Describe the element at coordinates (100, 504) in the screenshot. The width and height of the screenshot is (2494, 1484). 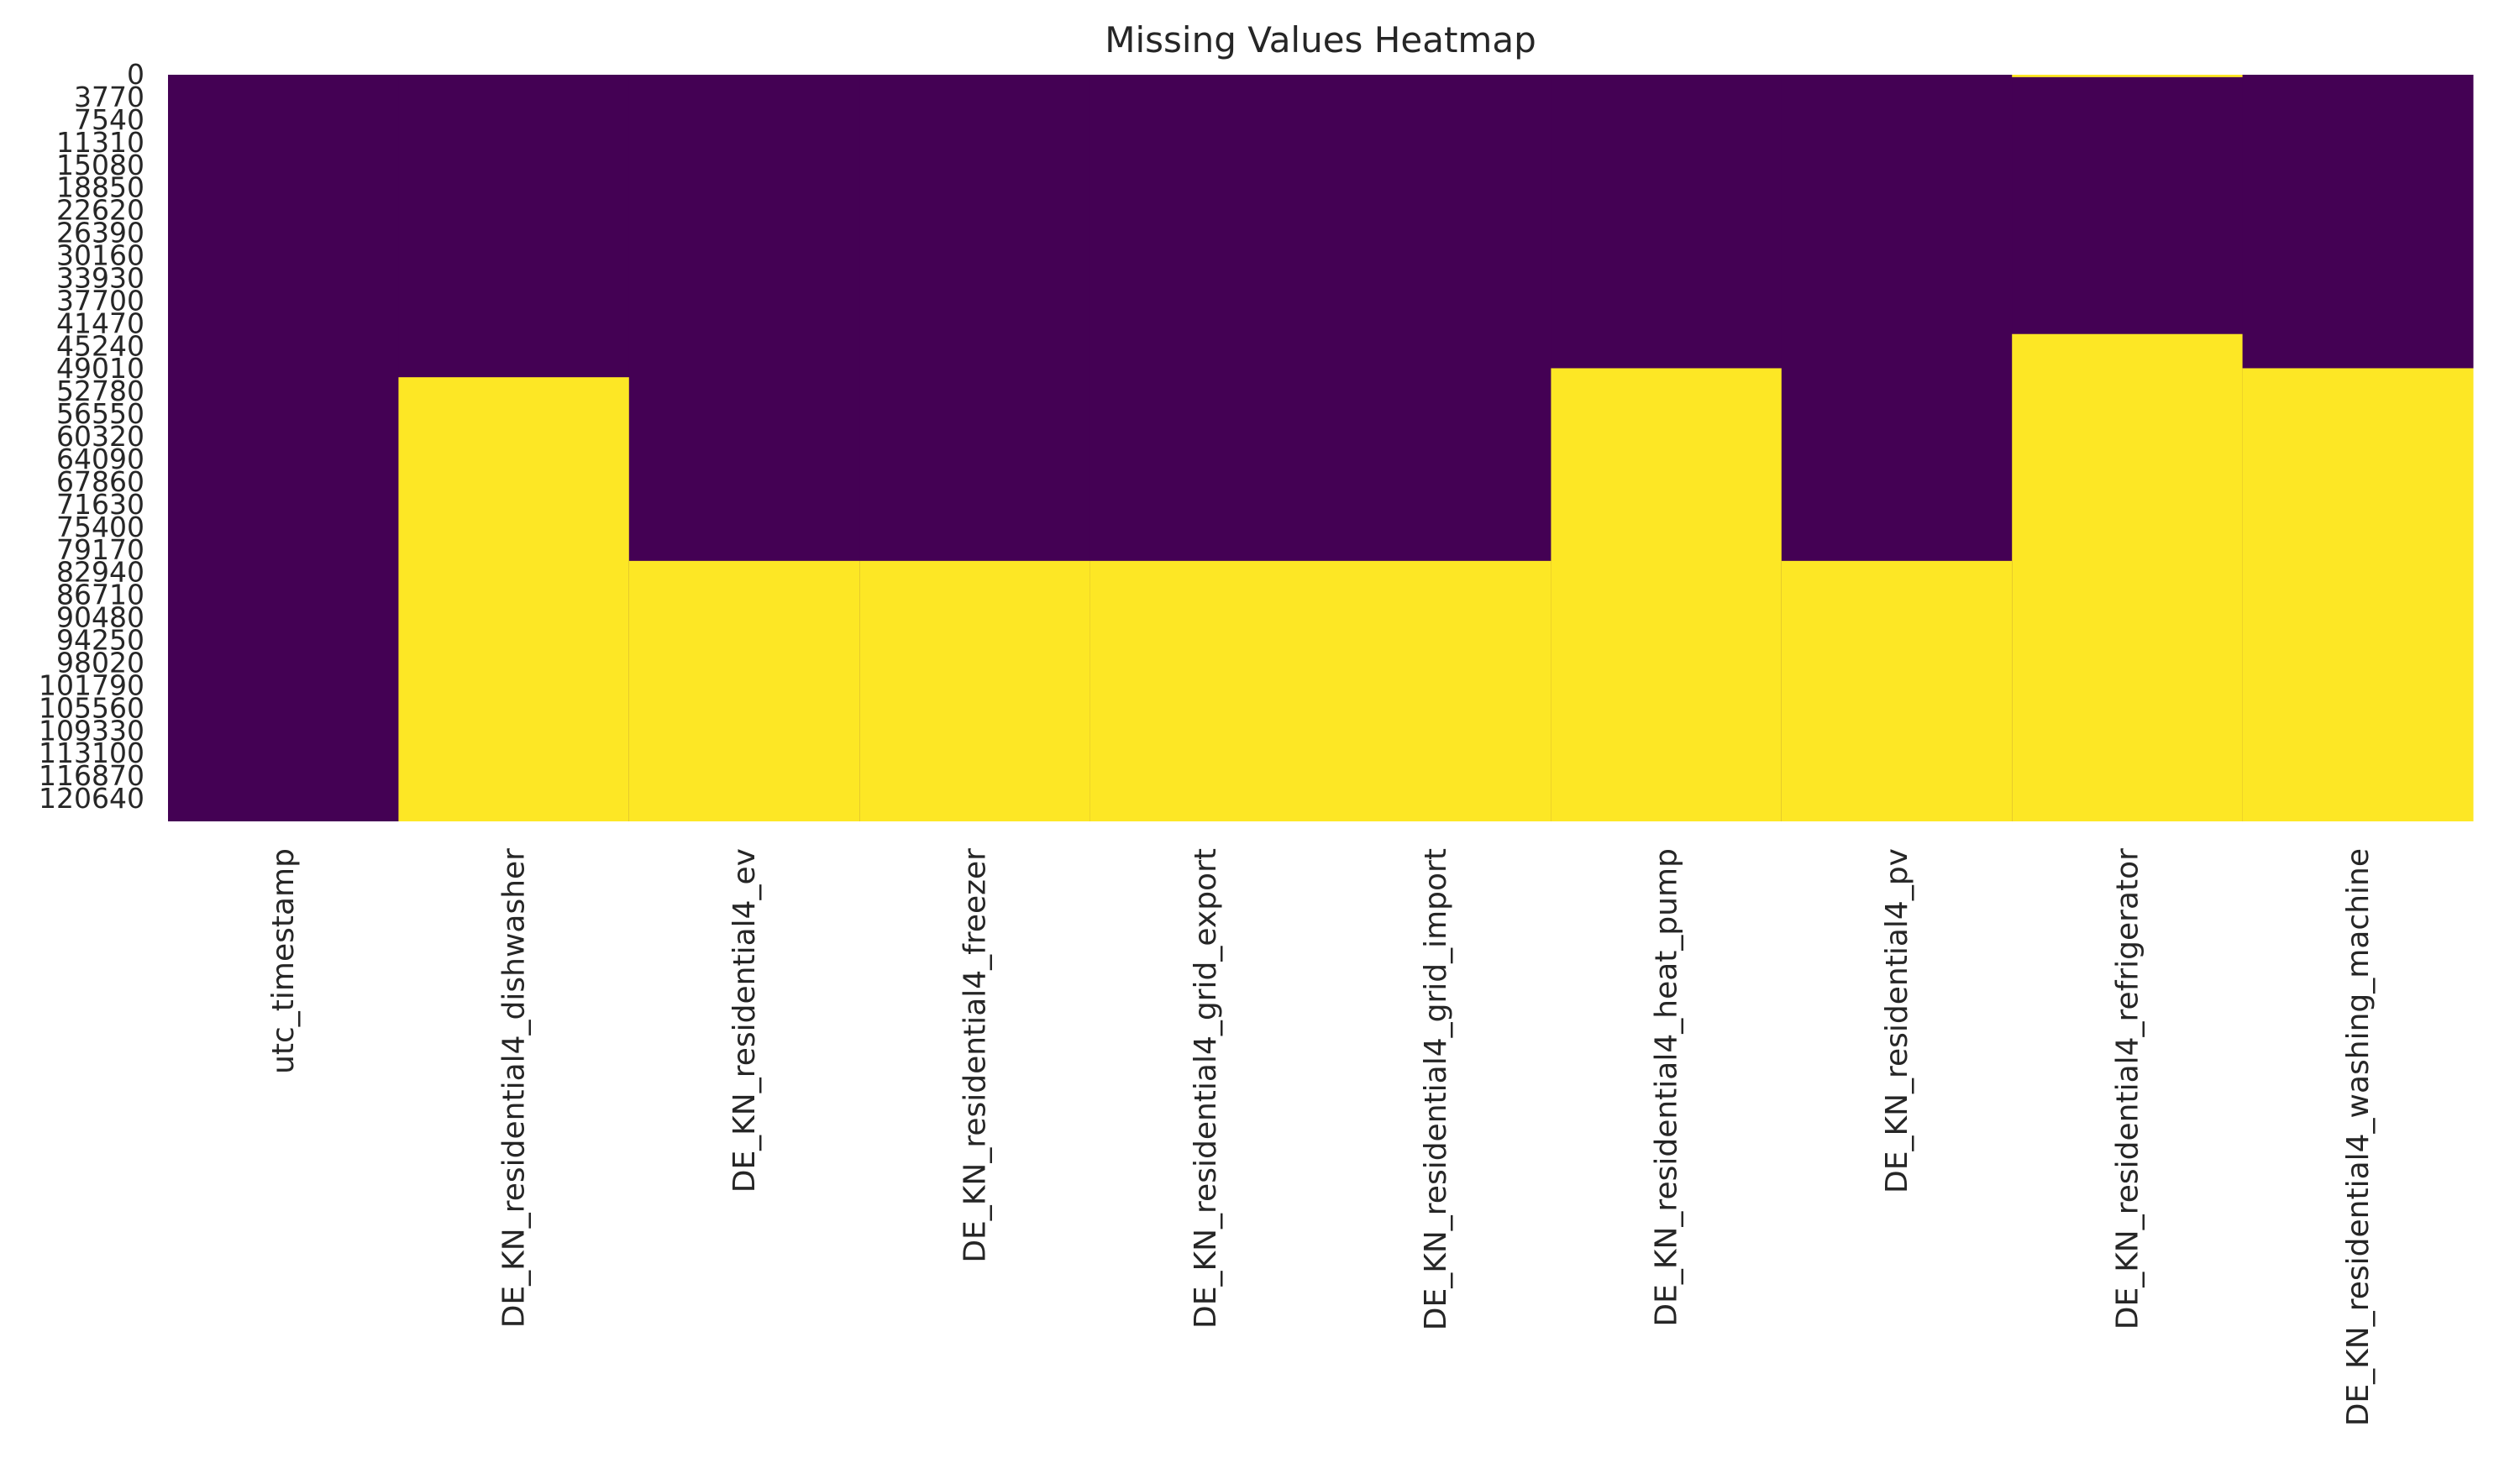
I see `y-tick-label: 71630` at that location.